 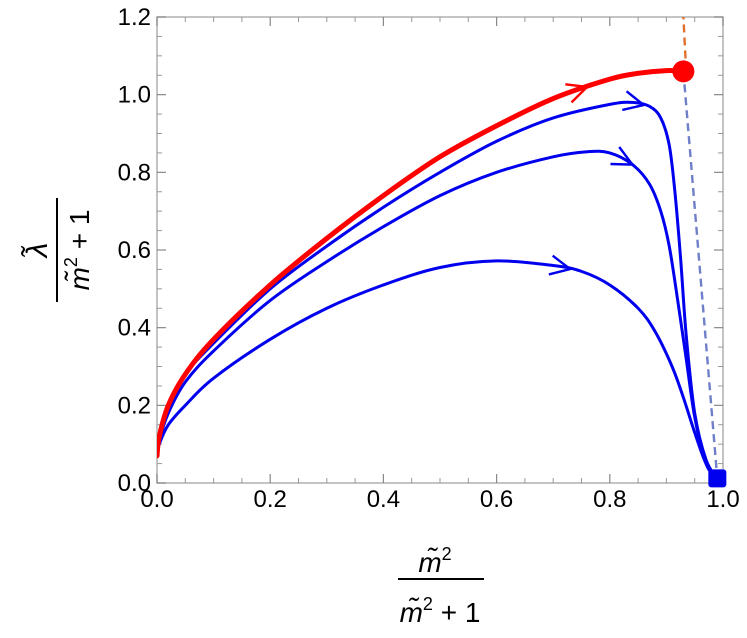 I want to click on x-tick-label: 0.6, so click(x=496, y=499).